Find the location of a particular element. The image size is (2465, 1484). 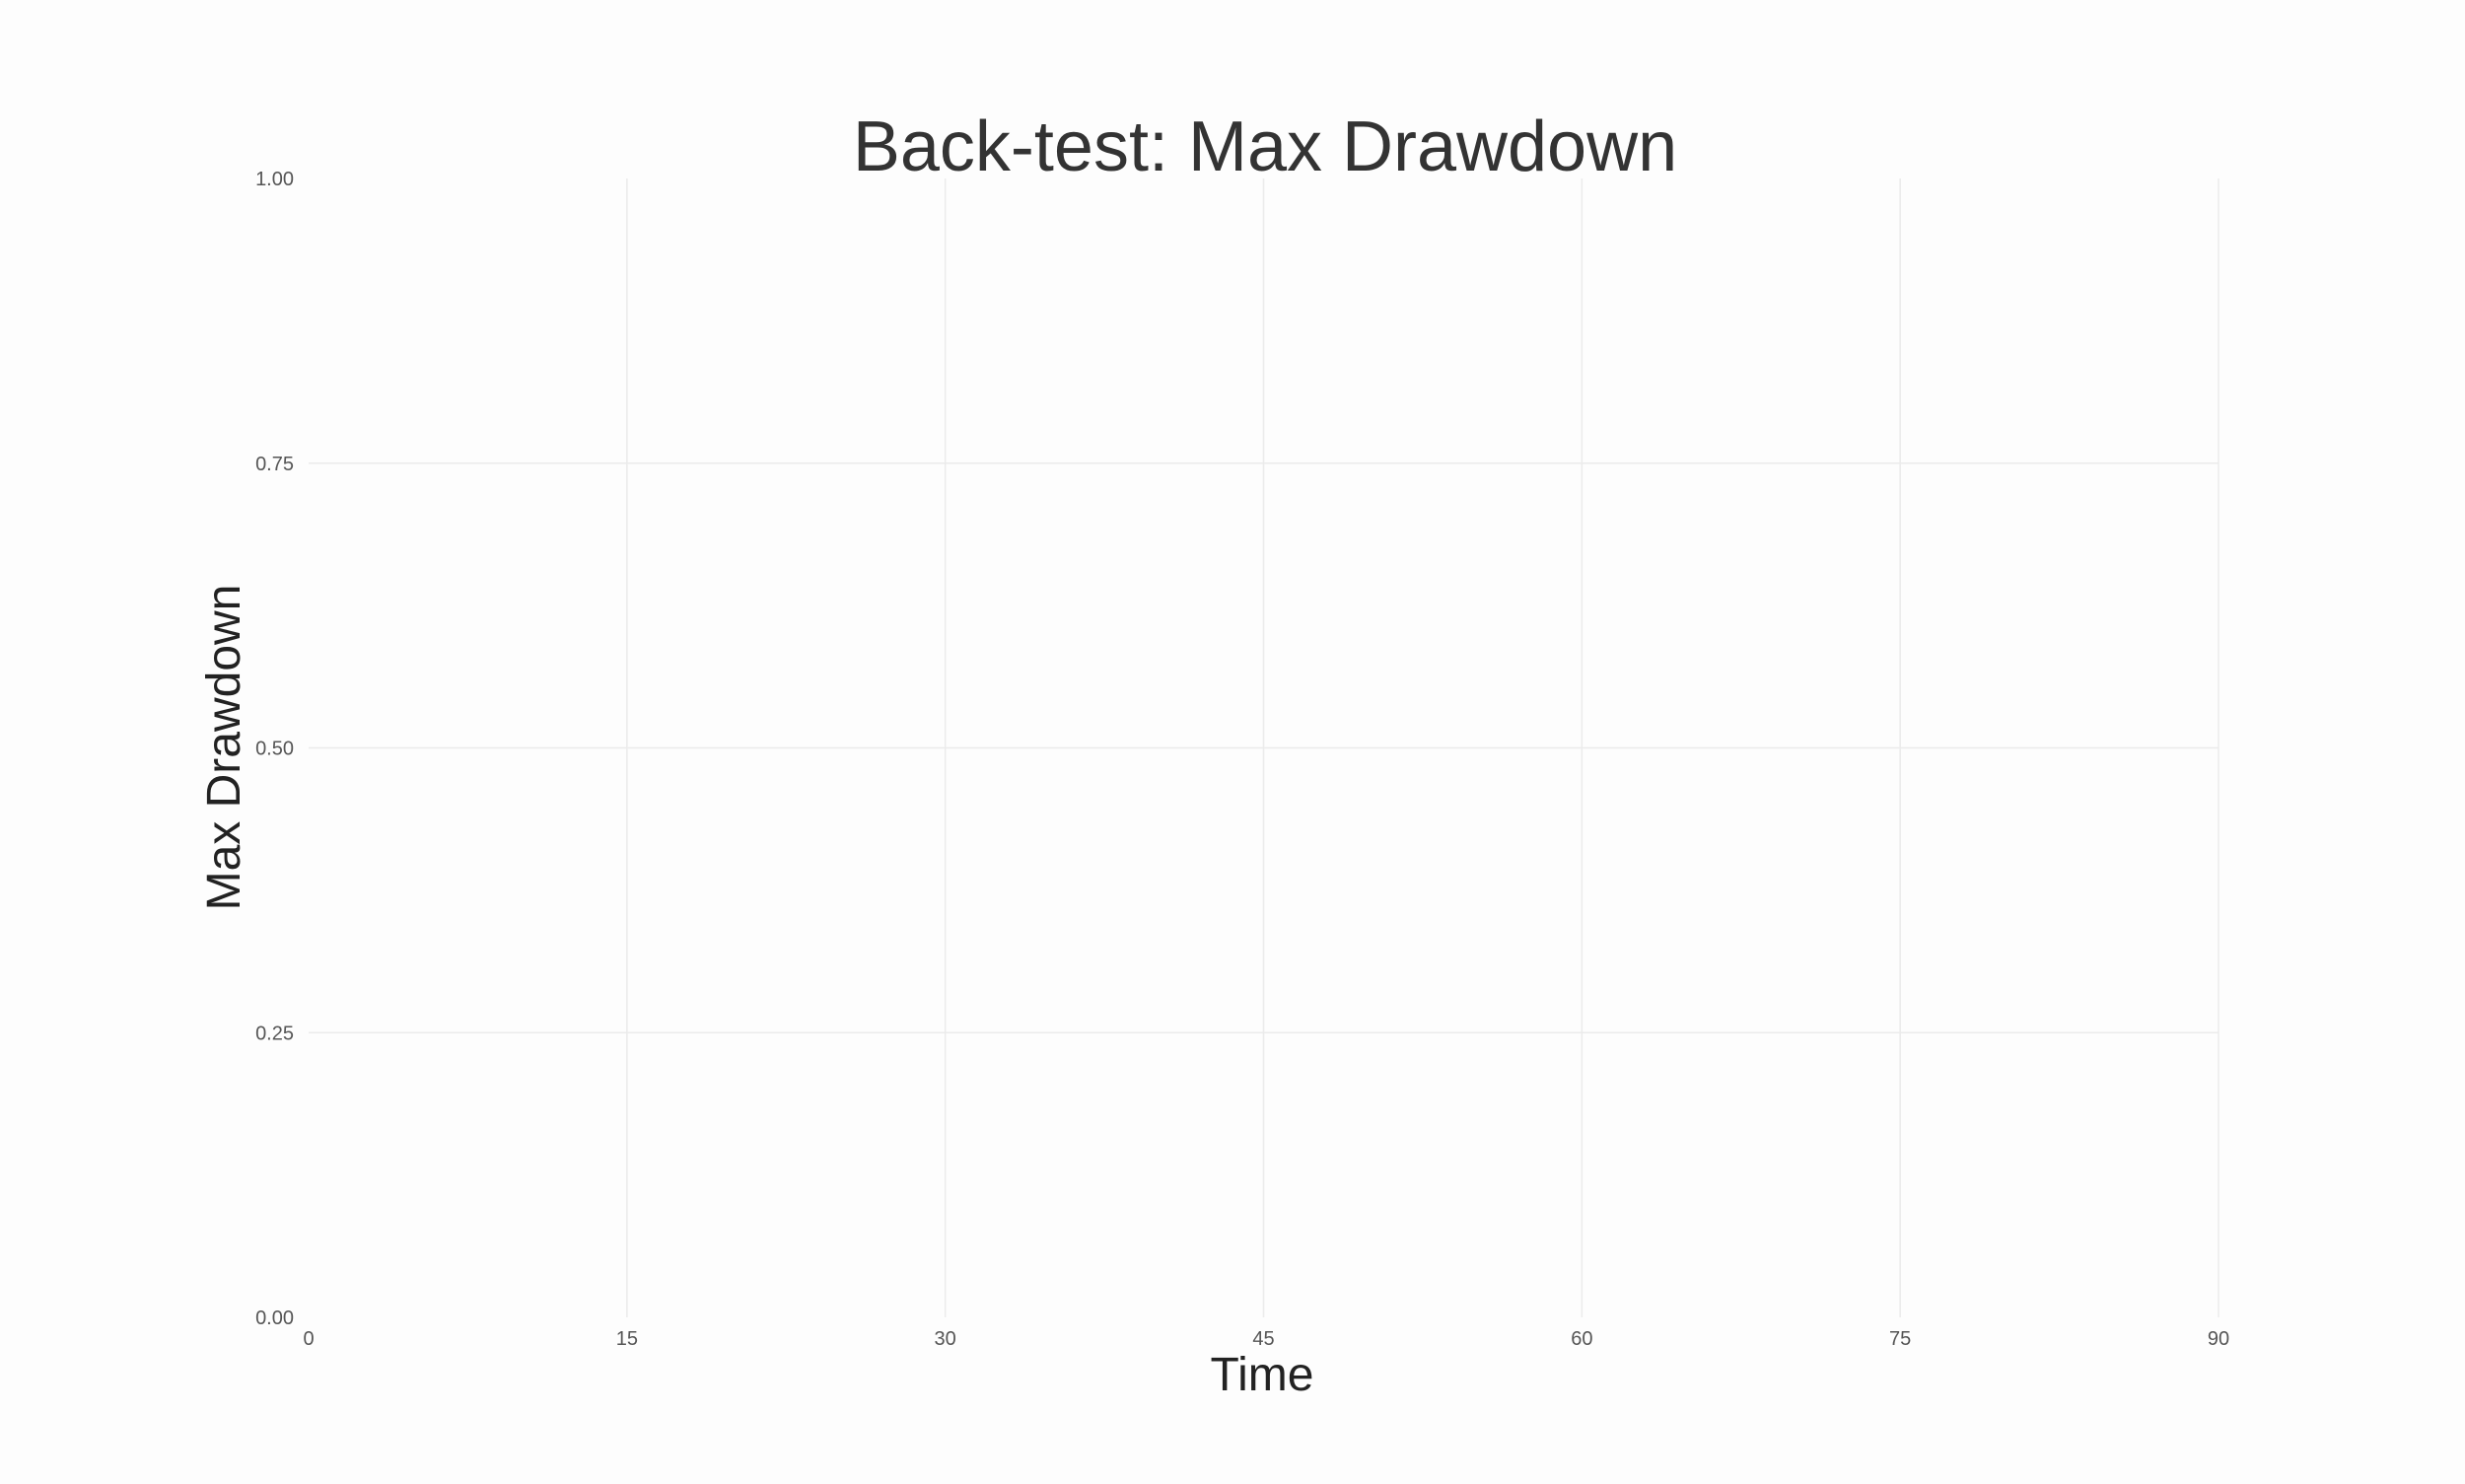

y-tick-label: 0.75 is located at coordinates (274, 464).